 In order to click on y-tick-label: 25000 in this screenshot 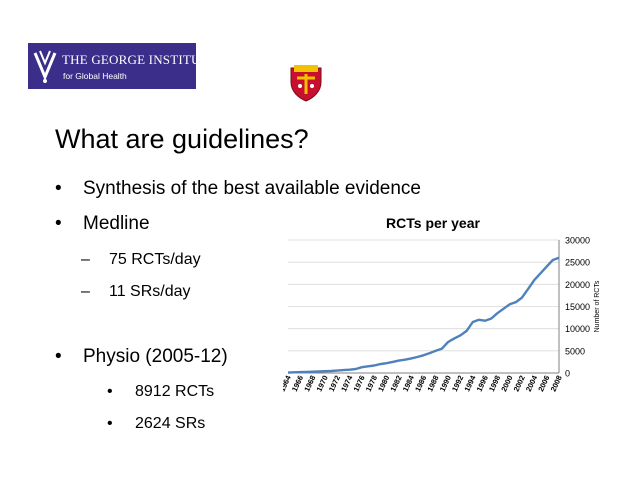, I will do `click(577, 263)`.